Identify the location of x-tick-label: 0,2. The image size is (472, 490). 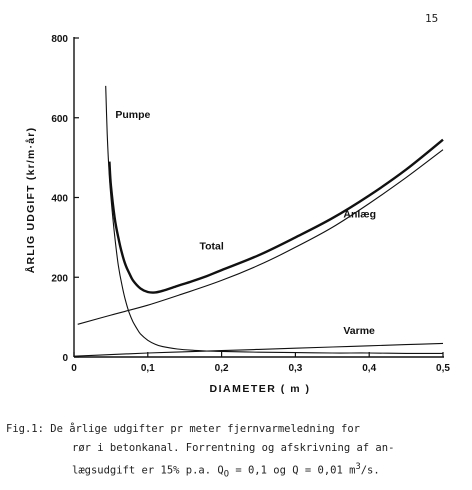
(222, 368).